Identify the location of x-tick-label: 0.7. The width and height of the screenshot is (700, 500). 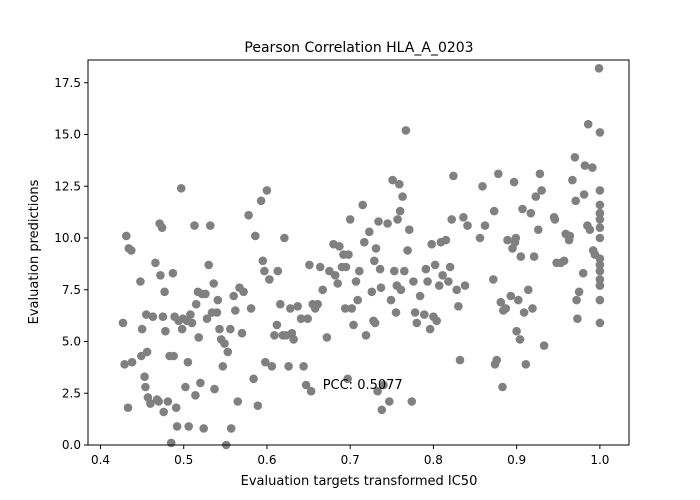
(350, 460).